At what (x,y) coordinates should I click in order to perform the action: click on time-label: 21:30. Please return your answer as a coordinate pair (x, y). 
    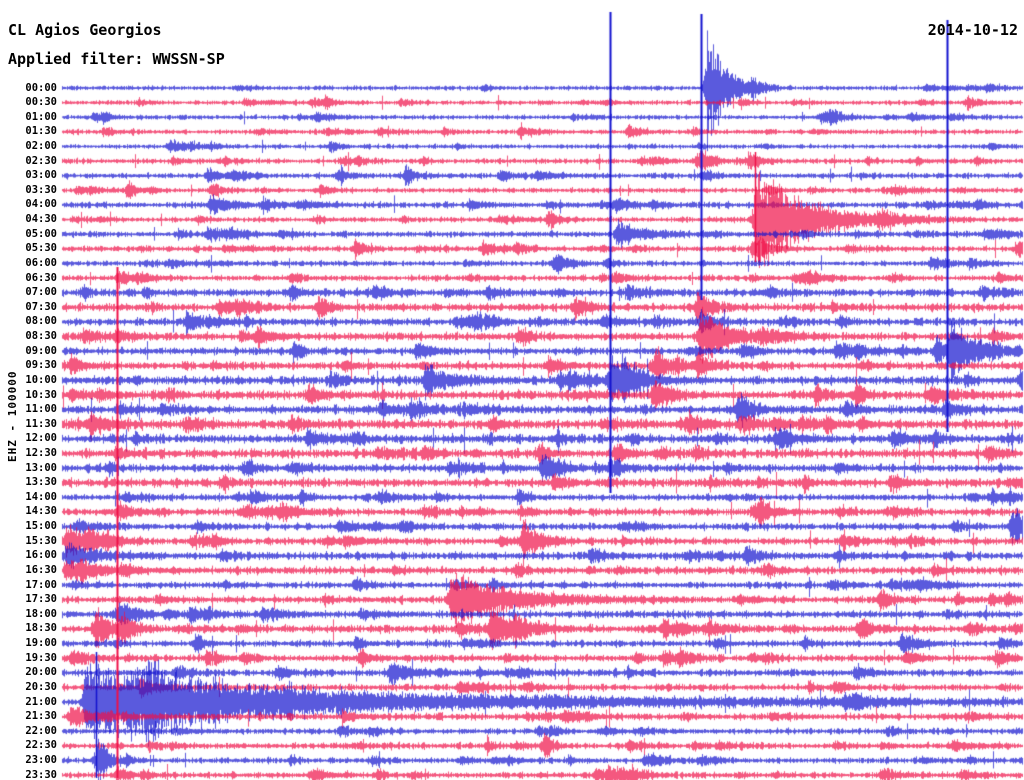
    Looking at the image, I should click on (41, 716).